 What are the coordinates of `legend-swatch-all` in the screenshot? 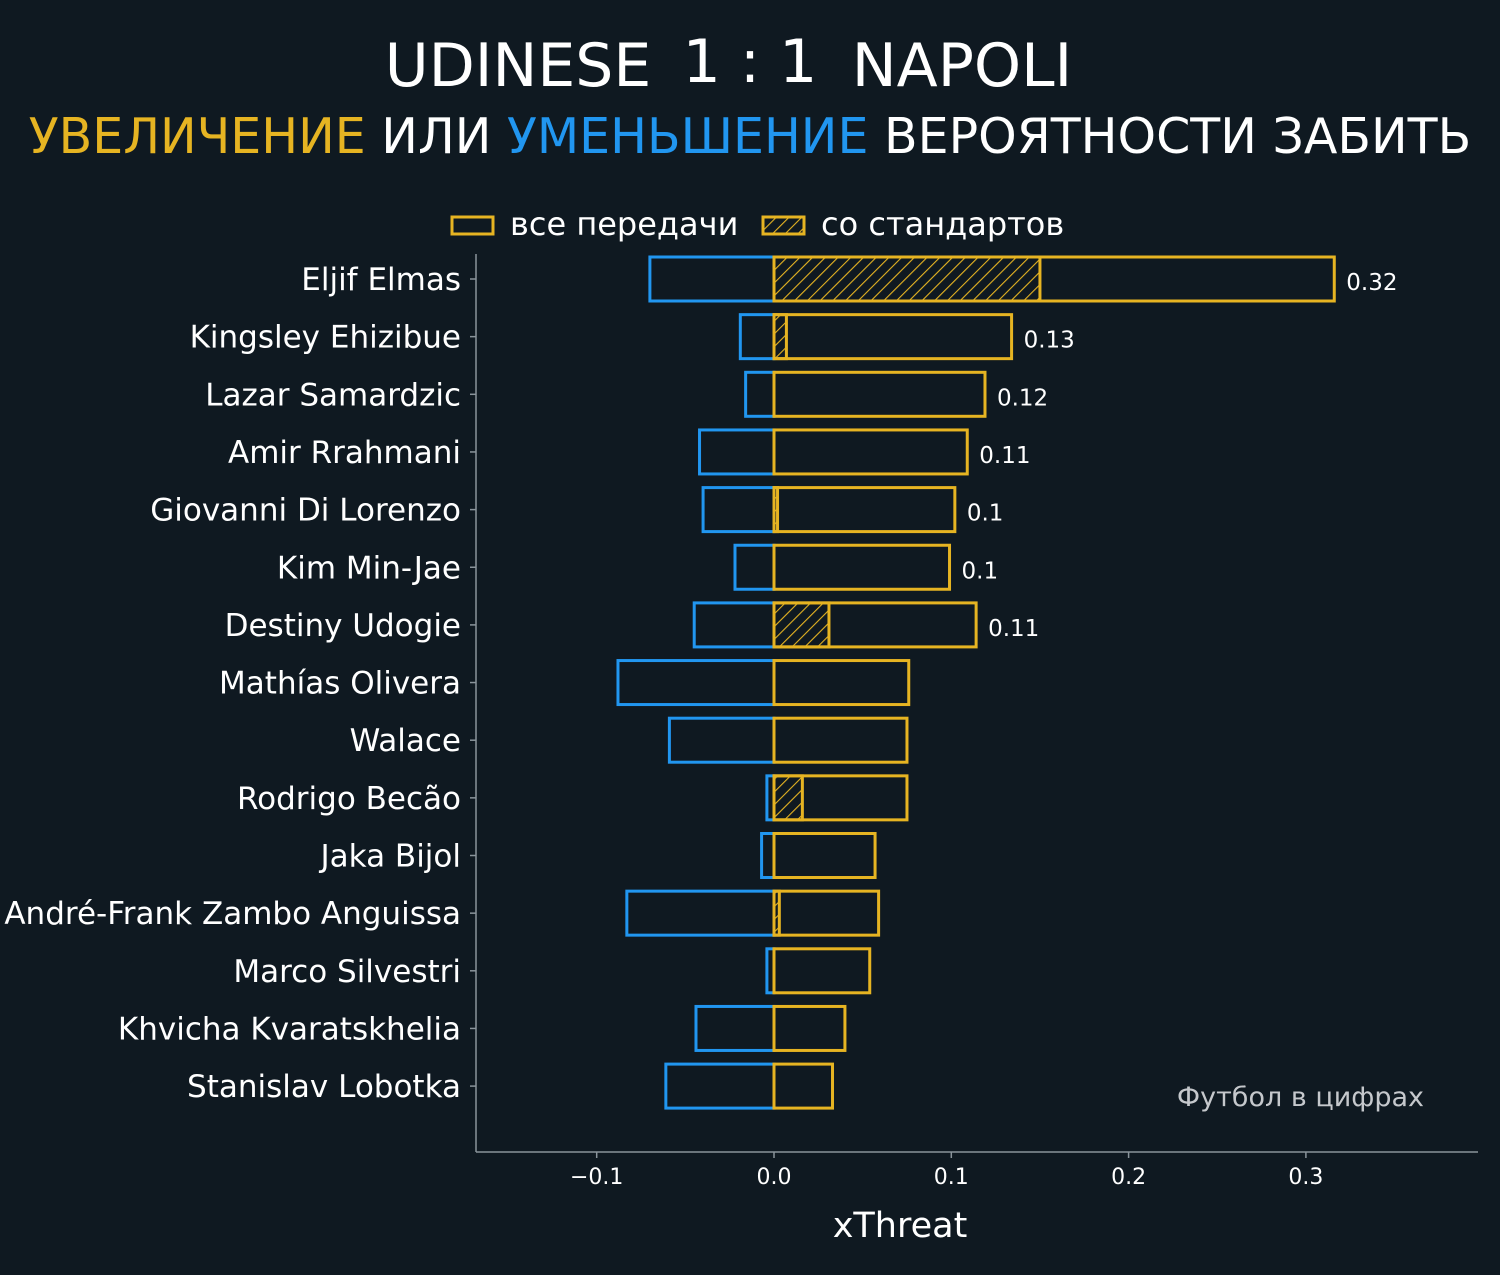 It's located at (472, 225).